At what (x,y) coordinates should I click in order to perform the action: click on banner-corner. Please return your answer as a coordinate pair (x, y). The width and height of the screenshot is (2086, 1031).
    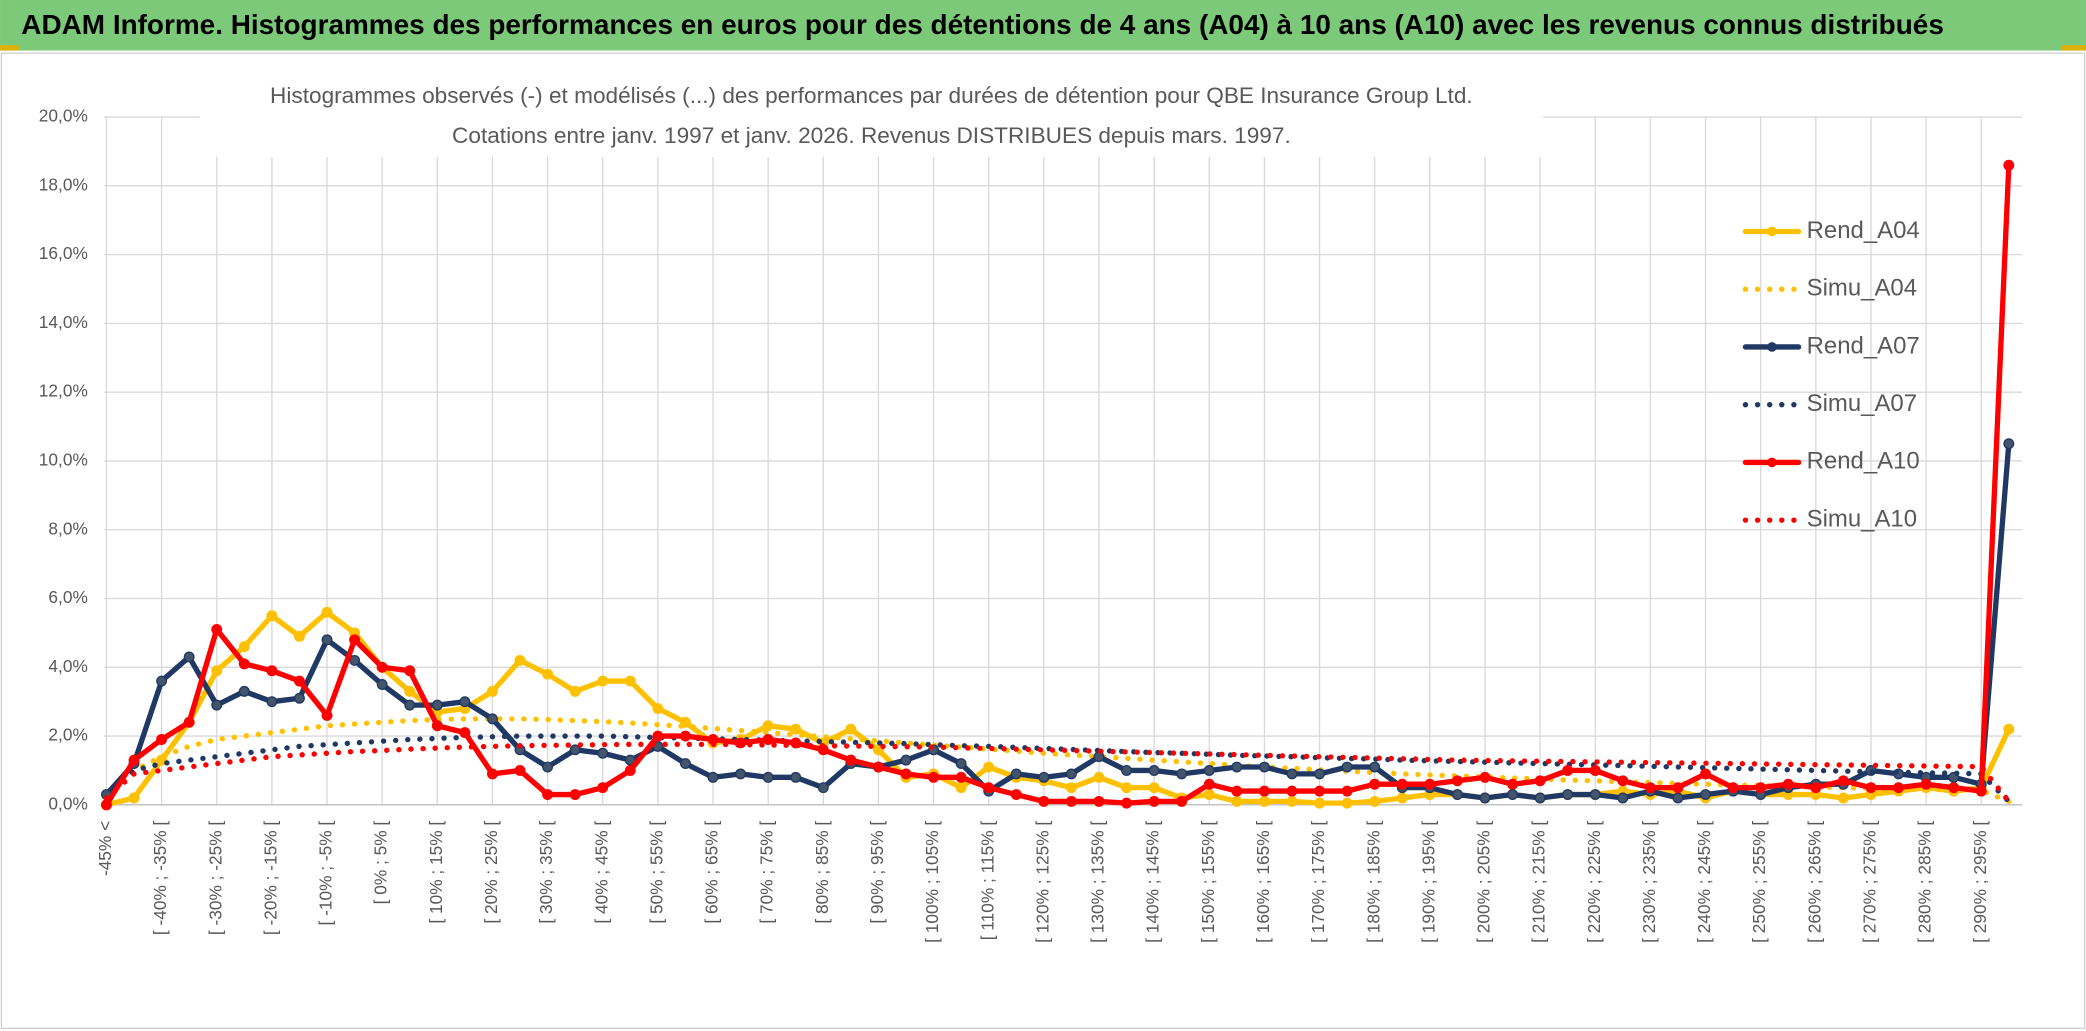
    Looking at the image, I should click on (2074, 48).